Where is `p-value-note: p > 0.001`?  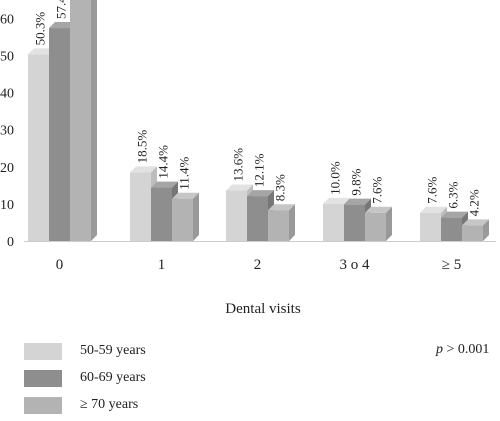 p-value-note: p > 0.001 is located at coordinates (462, 350).